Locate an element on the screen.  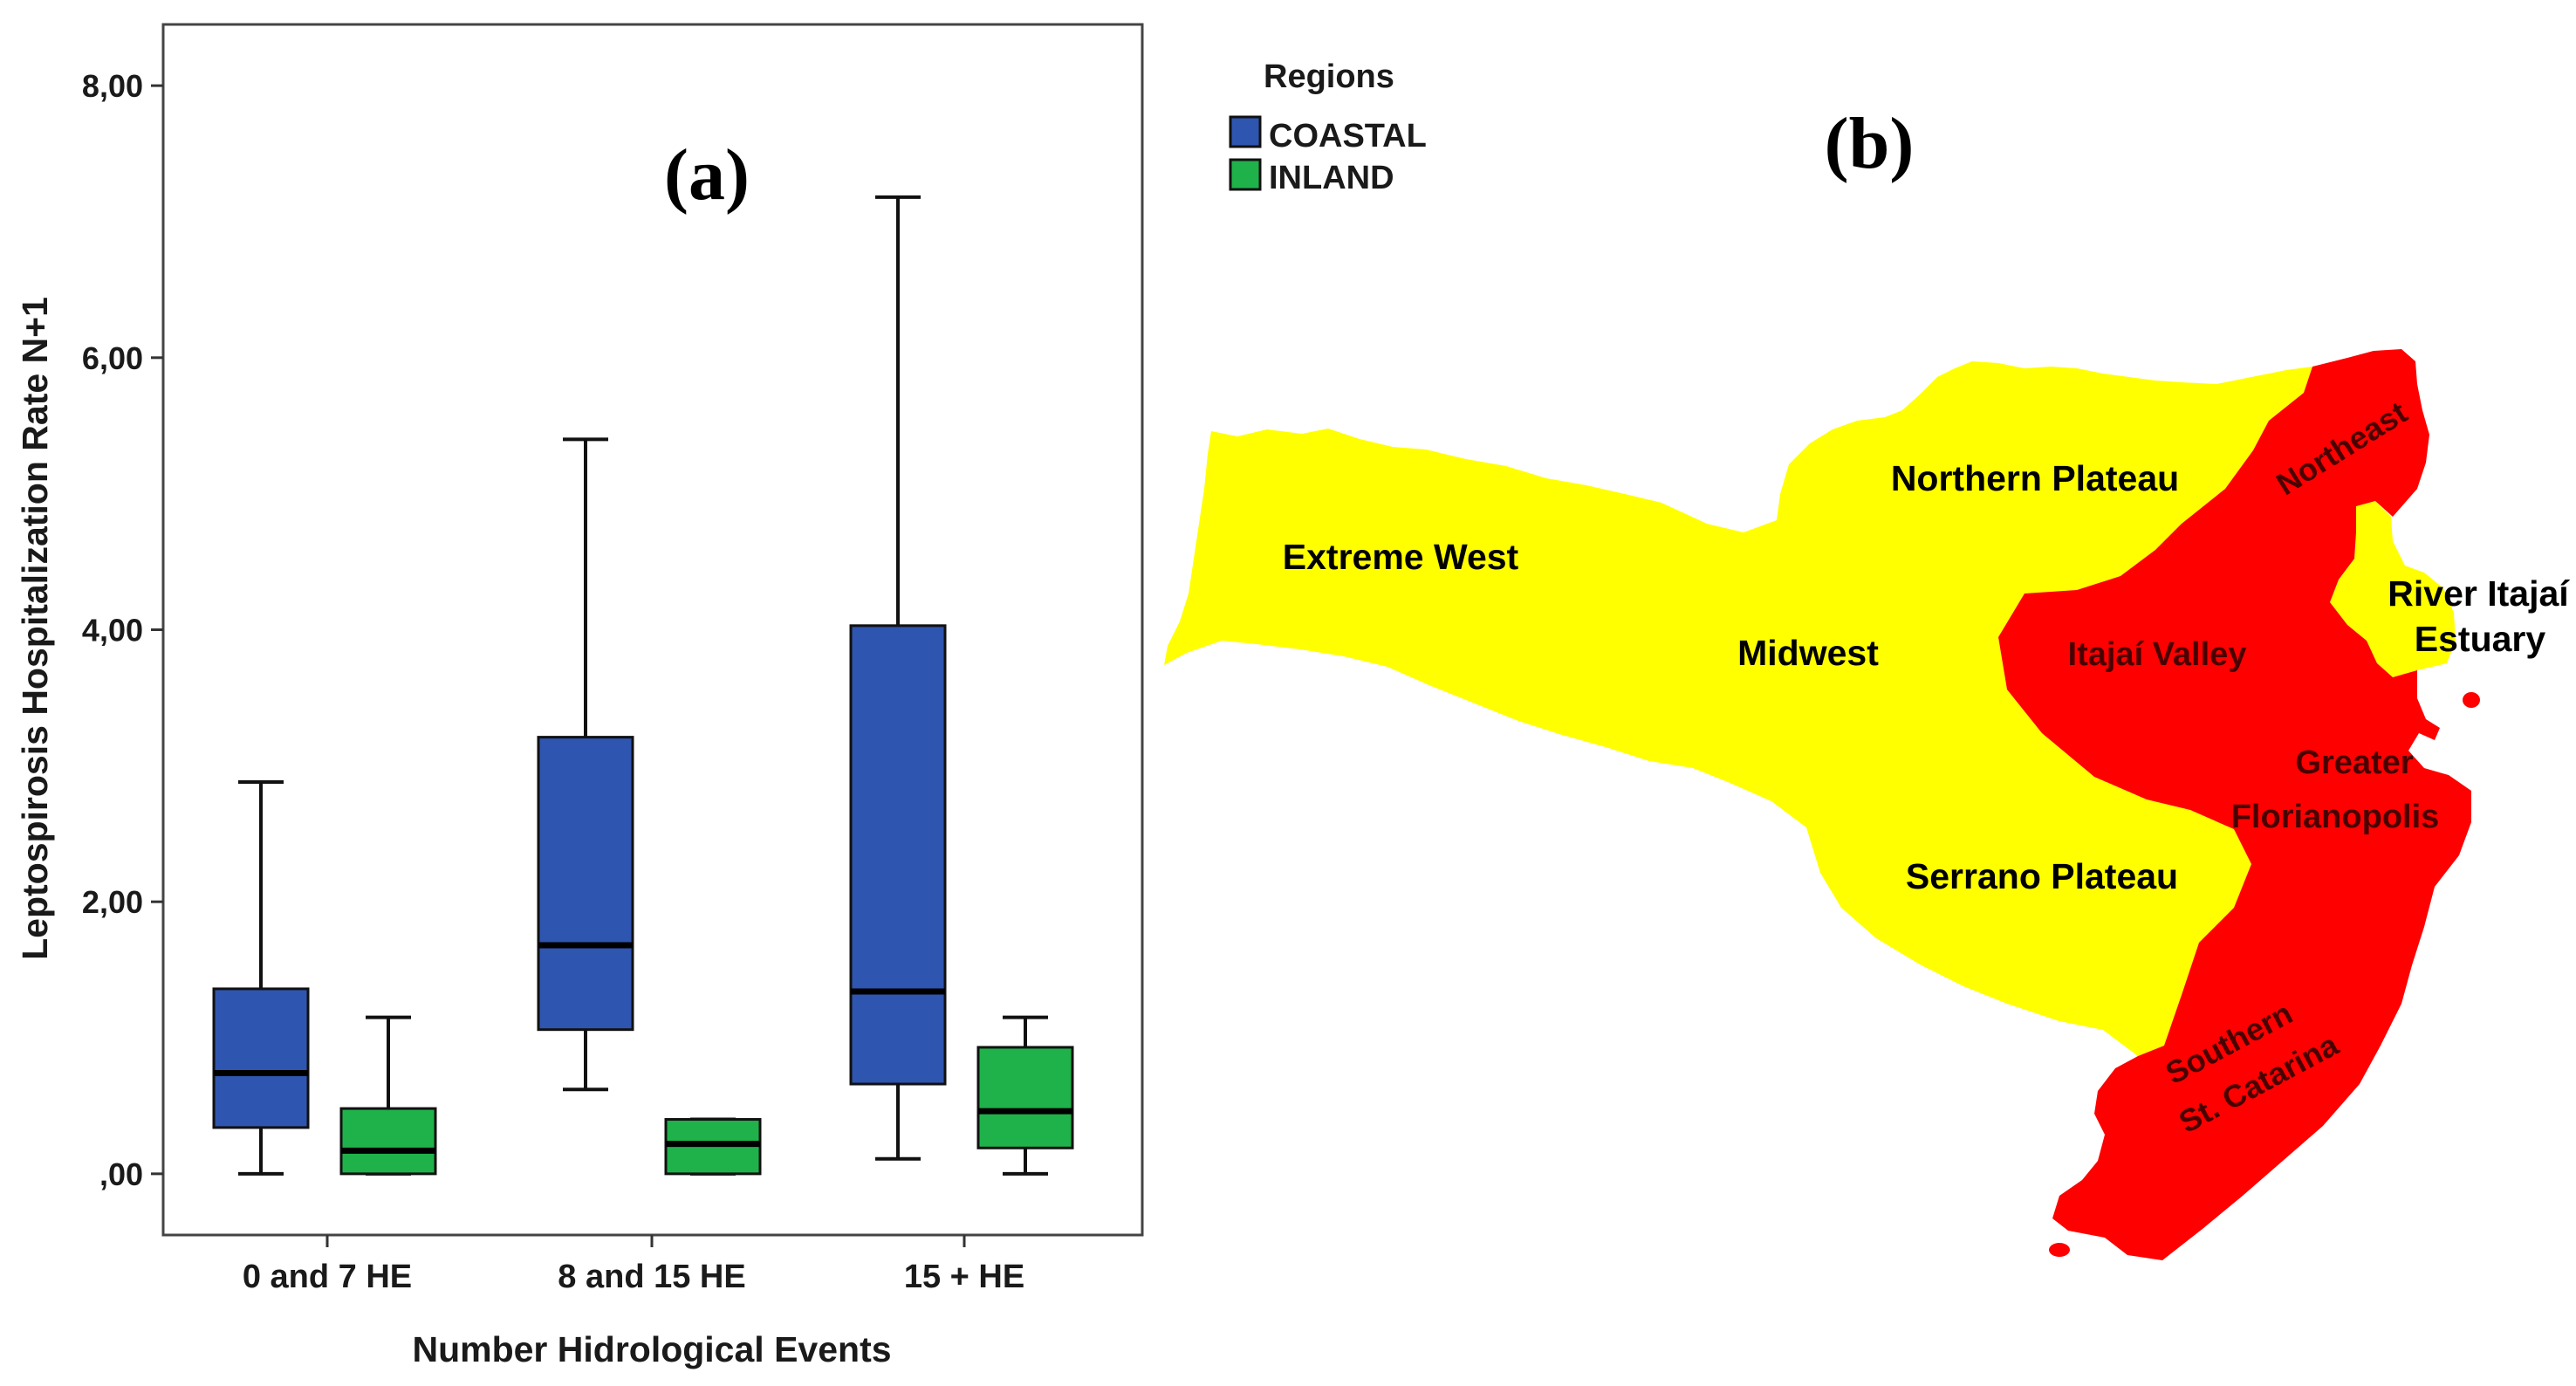
map-label-estuary: Estuary is located at coordinates (2480, 639).